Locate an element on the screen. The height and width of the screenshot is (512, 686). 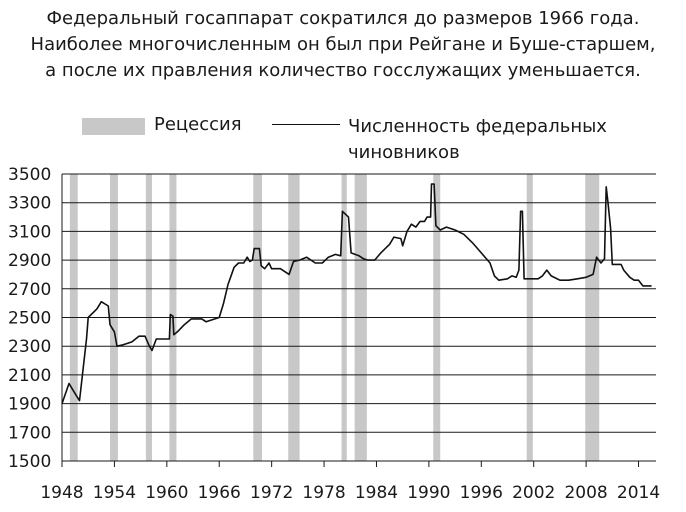
x-tick-label-1978: 1978 is located at coordinates (323, 493).